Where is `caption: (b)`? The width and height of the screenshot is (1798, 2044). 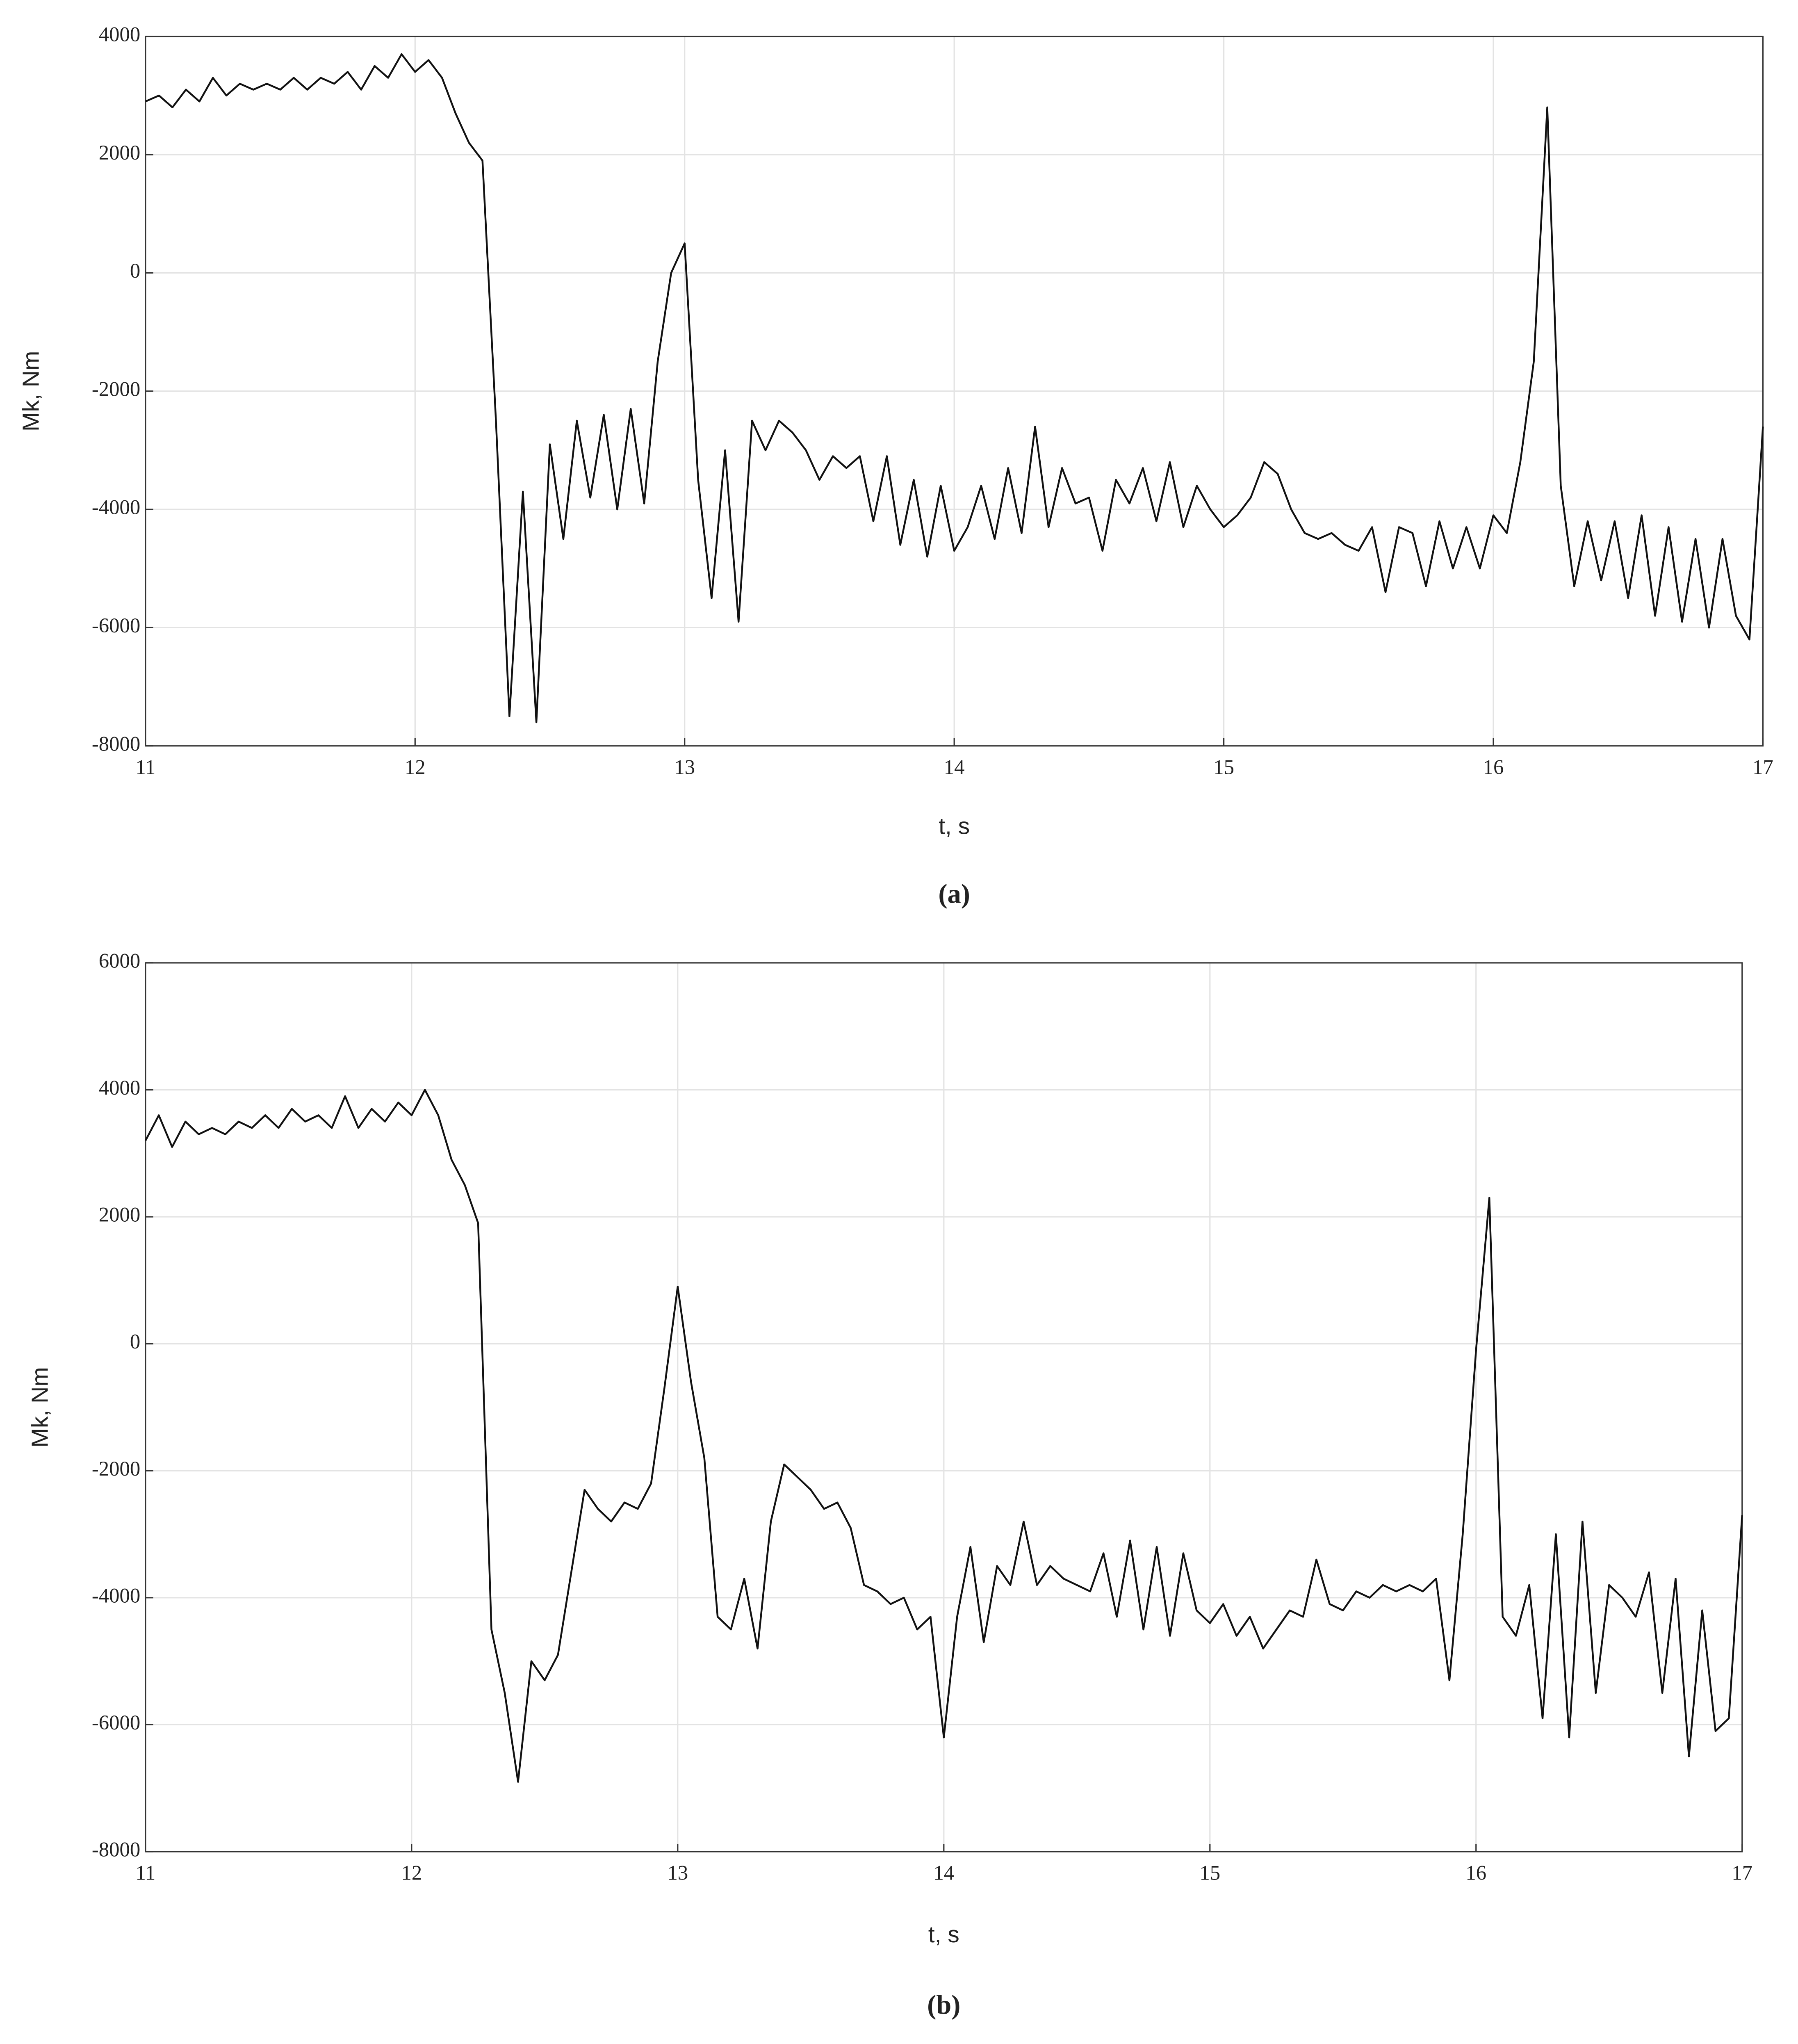 caption: (b) is located at coordinates (943, 2005).